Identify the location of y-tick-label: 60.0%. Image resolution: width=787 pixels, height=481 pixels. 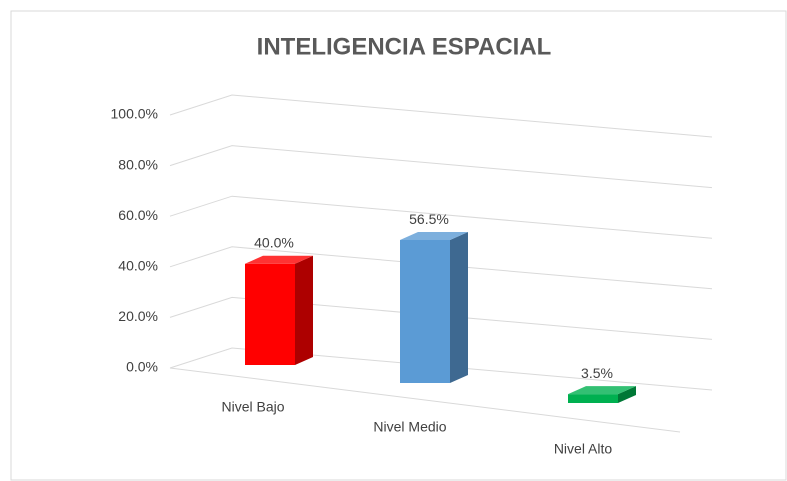
(138, 215).